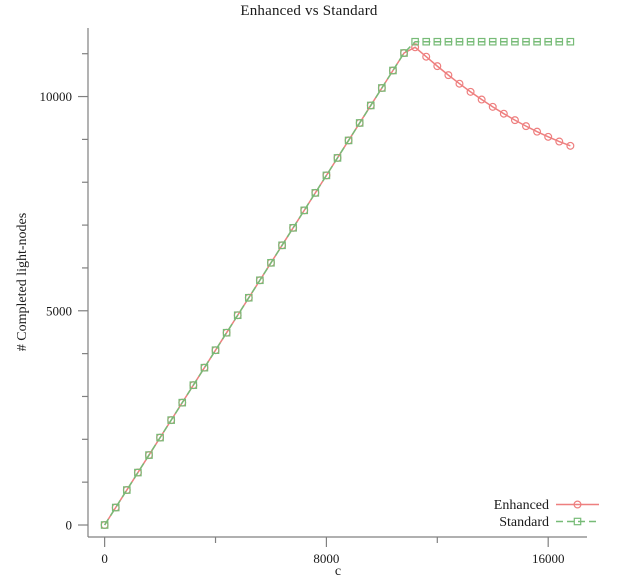 The height and width of the screenshot is (582, 618). I want to click on y-axis-title: # Completed light-nodes, so click(22, 282).